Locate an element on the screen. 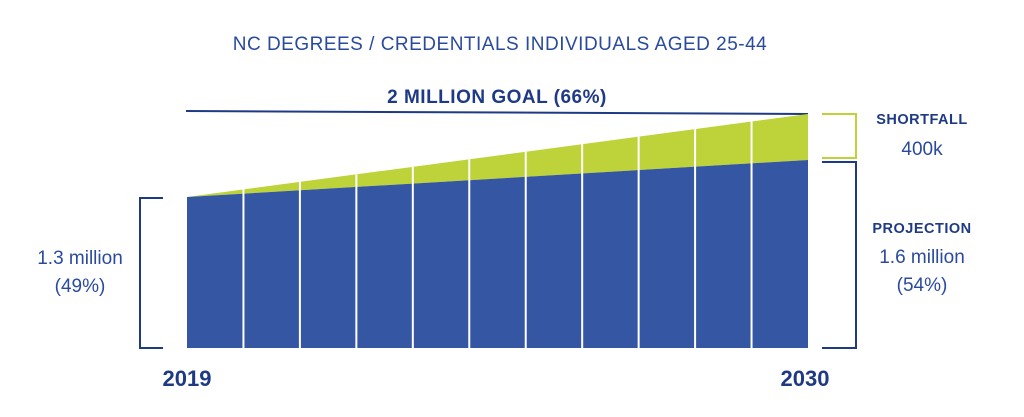 Image resolution: width=1024 pixels, height=417 pixels. goal-label: 2 MILLION GOAL (66%) is located at coordinates (497, 97).